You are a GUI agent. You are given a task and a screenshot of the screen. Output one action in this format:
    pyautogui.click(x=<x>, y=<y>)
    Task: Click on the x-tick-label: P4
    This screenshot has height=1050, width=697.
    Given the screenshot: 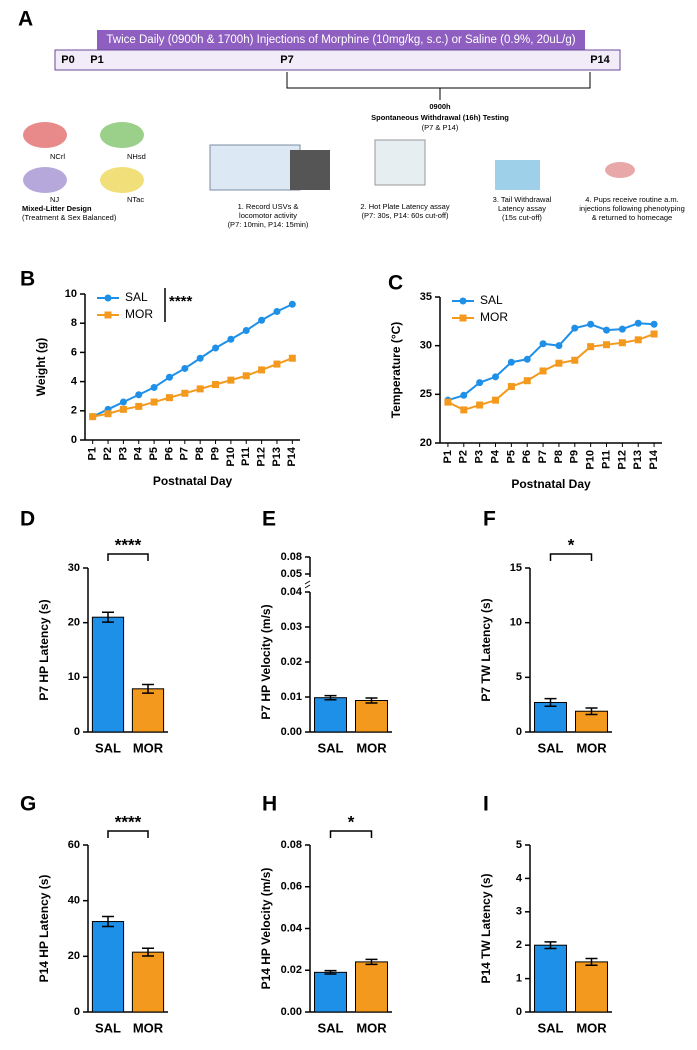 What is the action you would take?
    pyautogui.click(x=495, y=456)
    